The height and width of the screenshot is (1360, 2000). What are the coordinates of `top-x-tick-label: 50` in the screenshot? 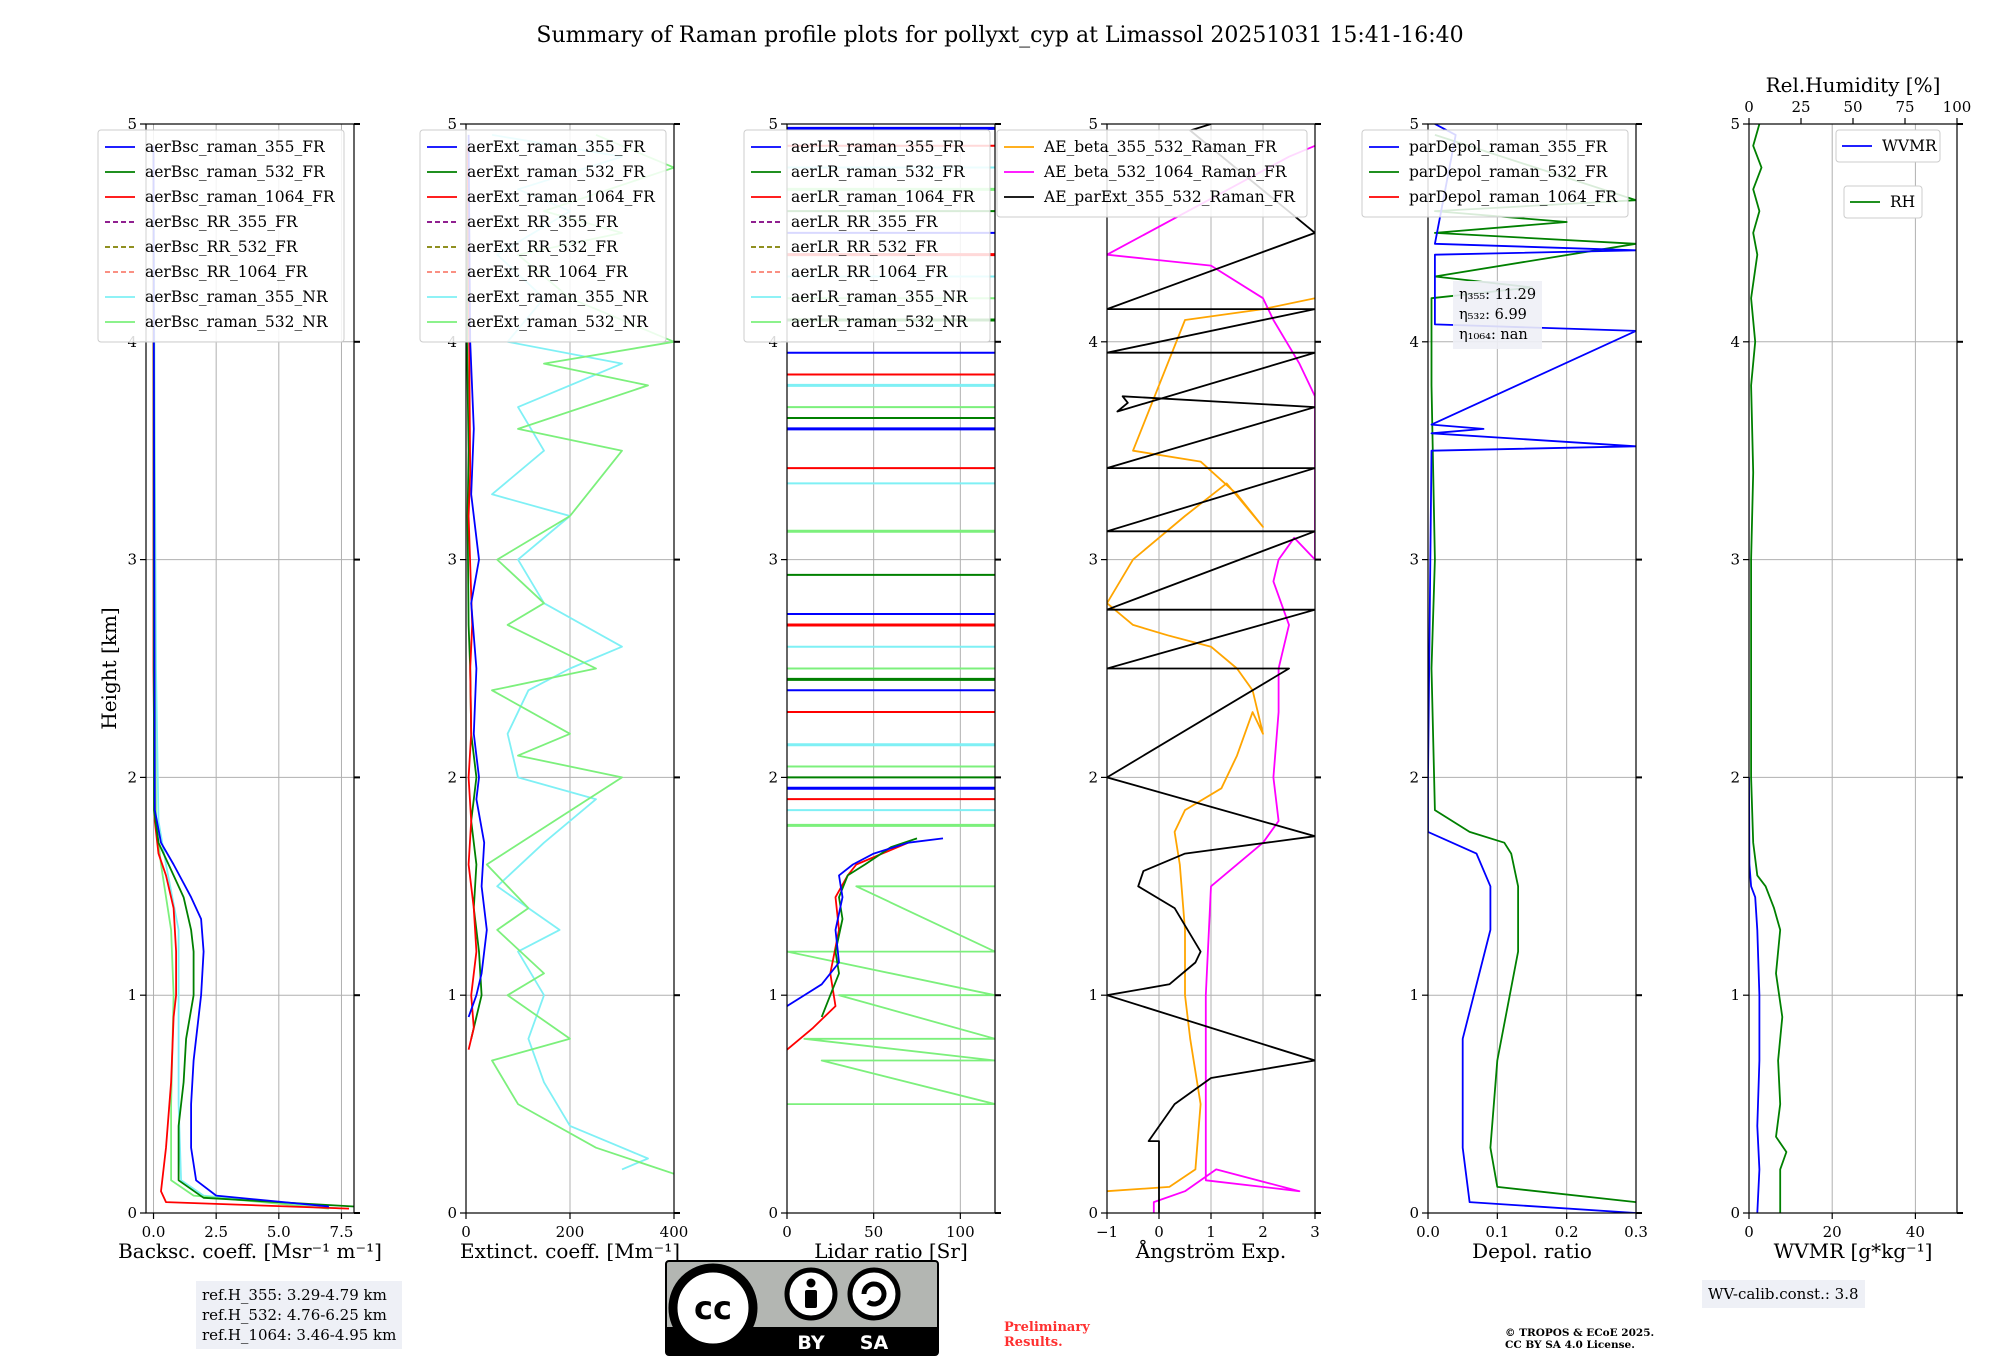 It's located at (1852, 107).